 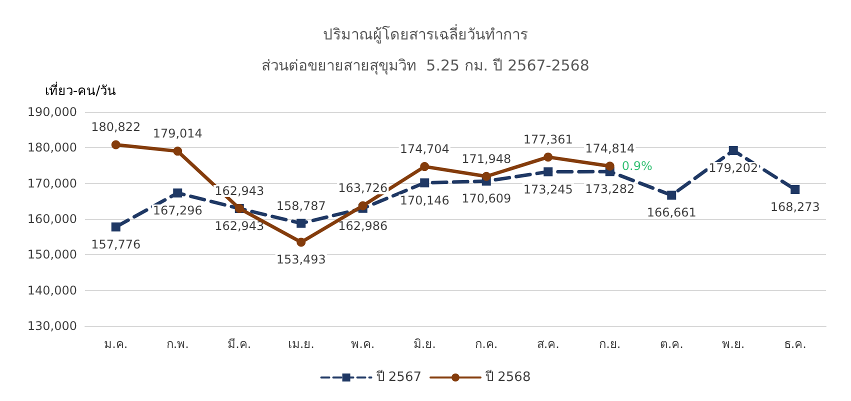 I want to click on data-label: 179,202, so click(x=733, y=168).